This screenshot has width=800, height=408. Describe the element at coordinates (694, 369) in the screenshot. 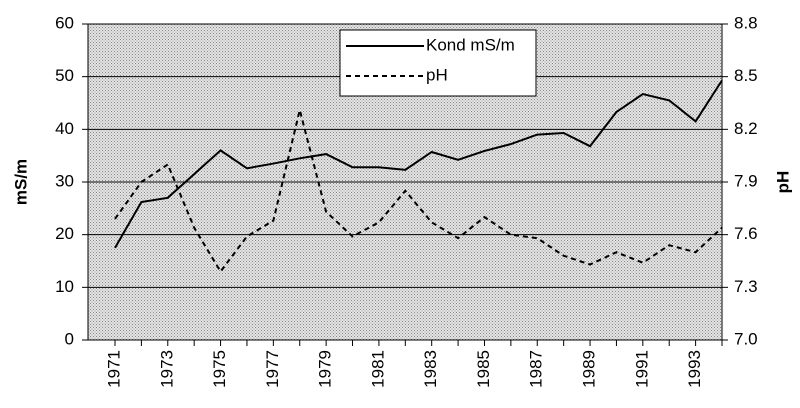

I see `x-tick-label: 1993` at that location.